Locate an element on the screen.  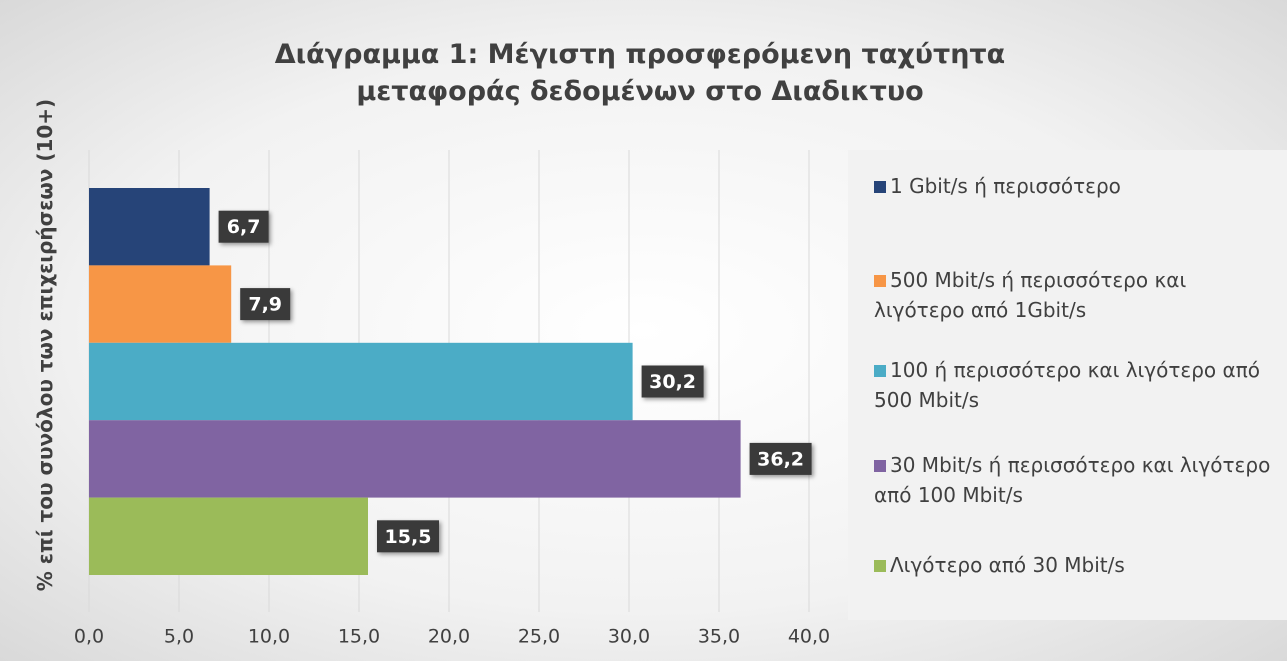
data-label: 15,5 is located at coordinates (408, 537).